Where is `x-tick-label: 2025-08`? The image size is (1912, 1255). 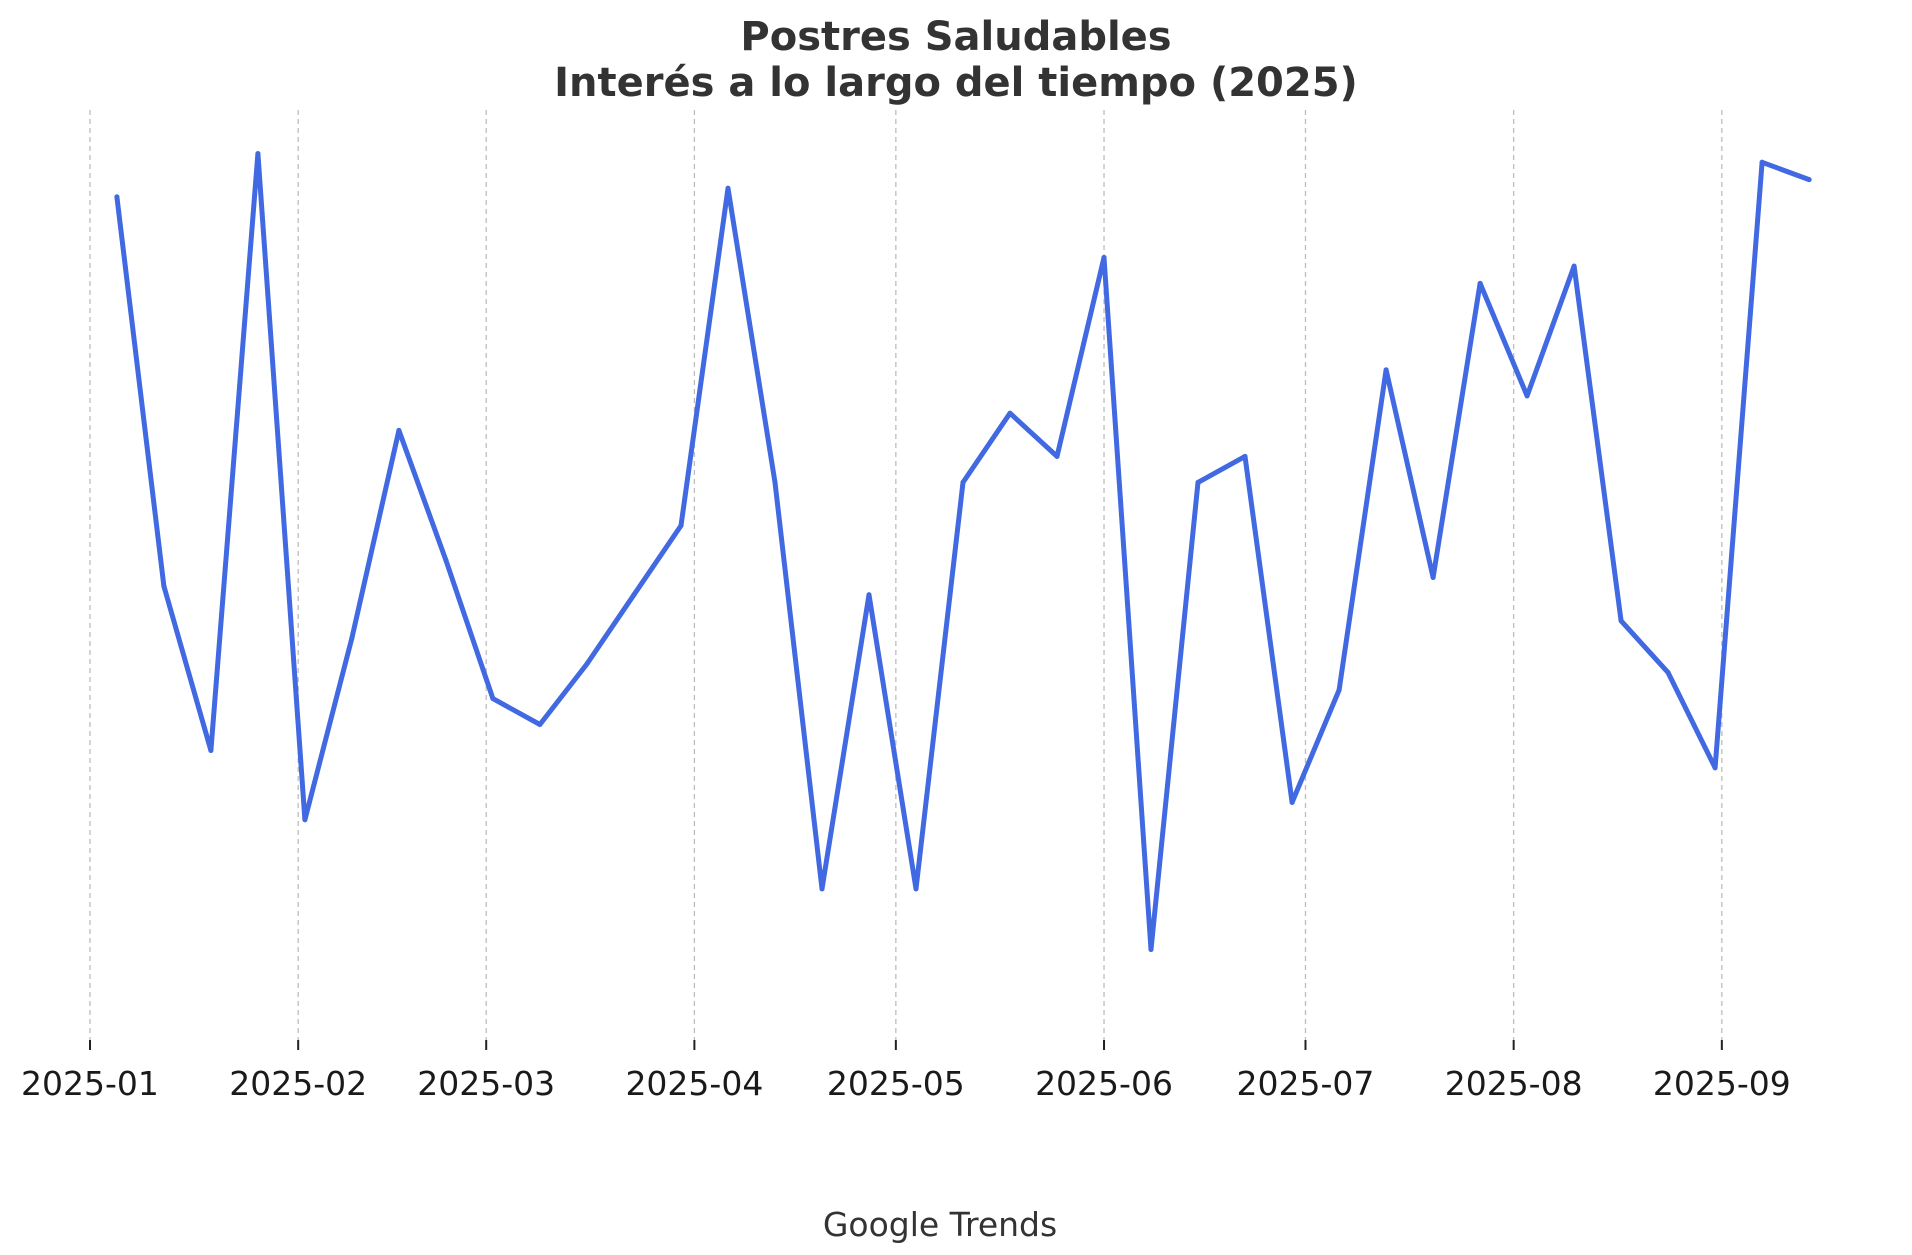
x-tick-label: 2025-08 is located at coordinates (1514, 1083).